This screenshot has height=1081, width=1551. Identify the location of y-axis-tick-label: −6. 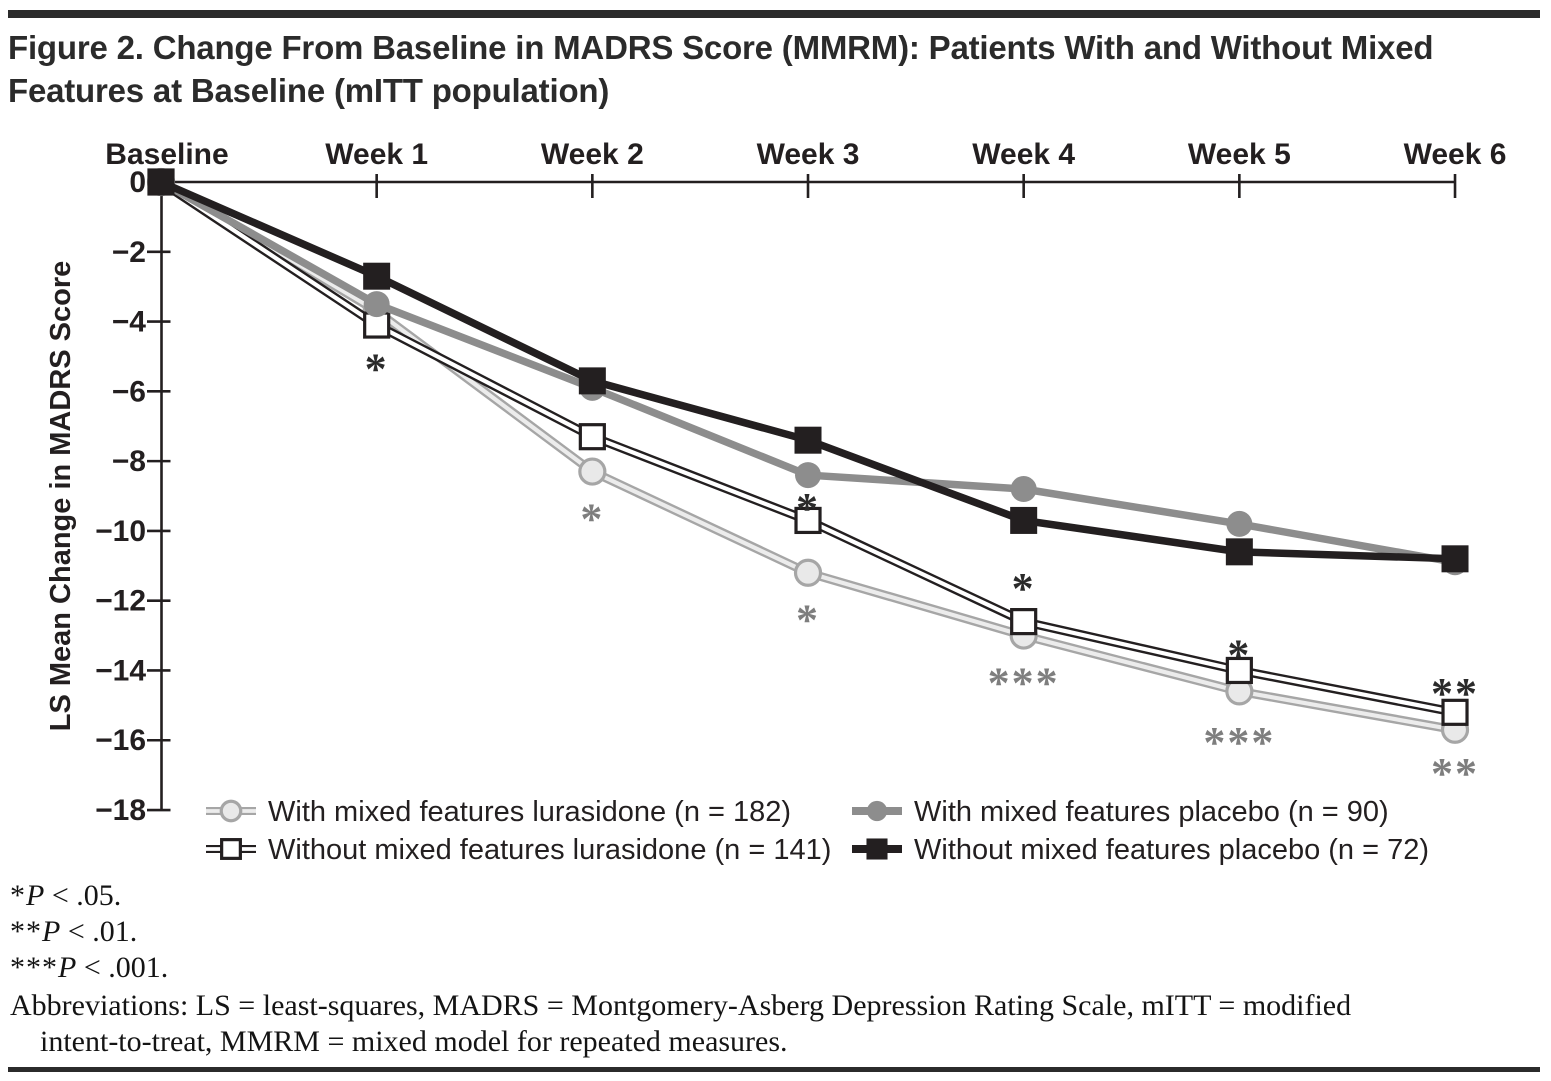
(129, 391).